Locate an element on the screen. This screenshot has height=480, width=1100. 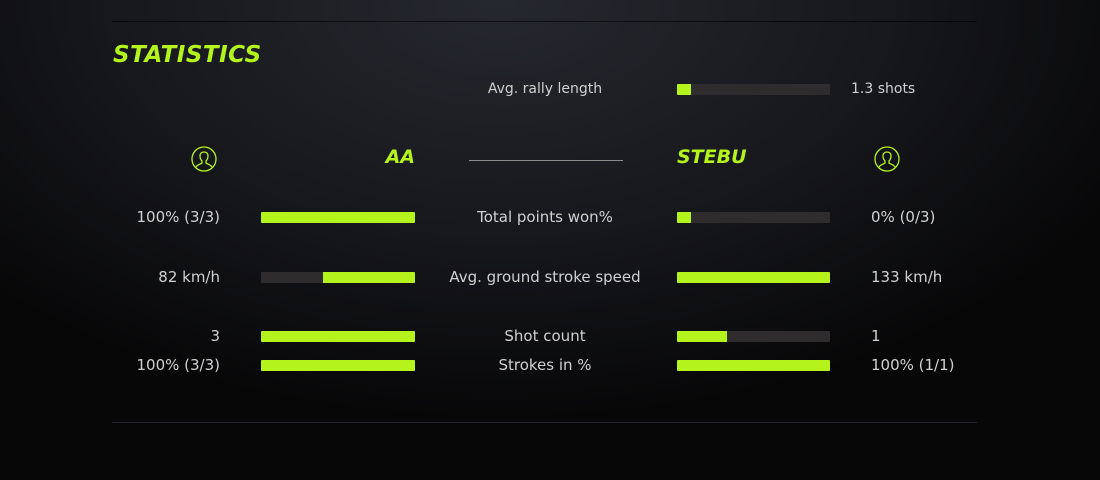
stat-label: Avg. ground stroke speed is located at coordinates (545, 277).